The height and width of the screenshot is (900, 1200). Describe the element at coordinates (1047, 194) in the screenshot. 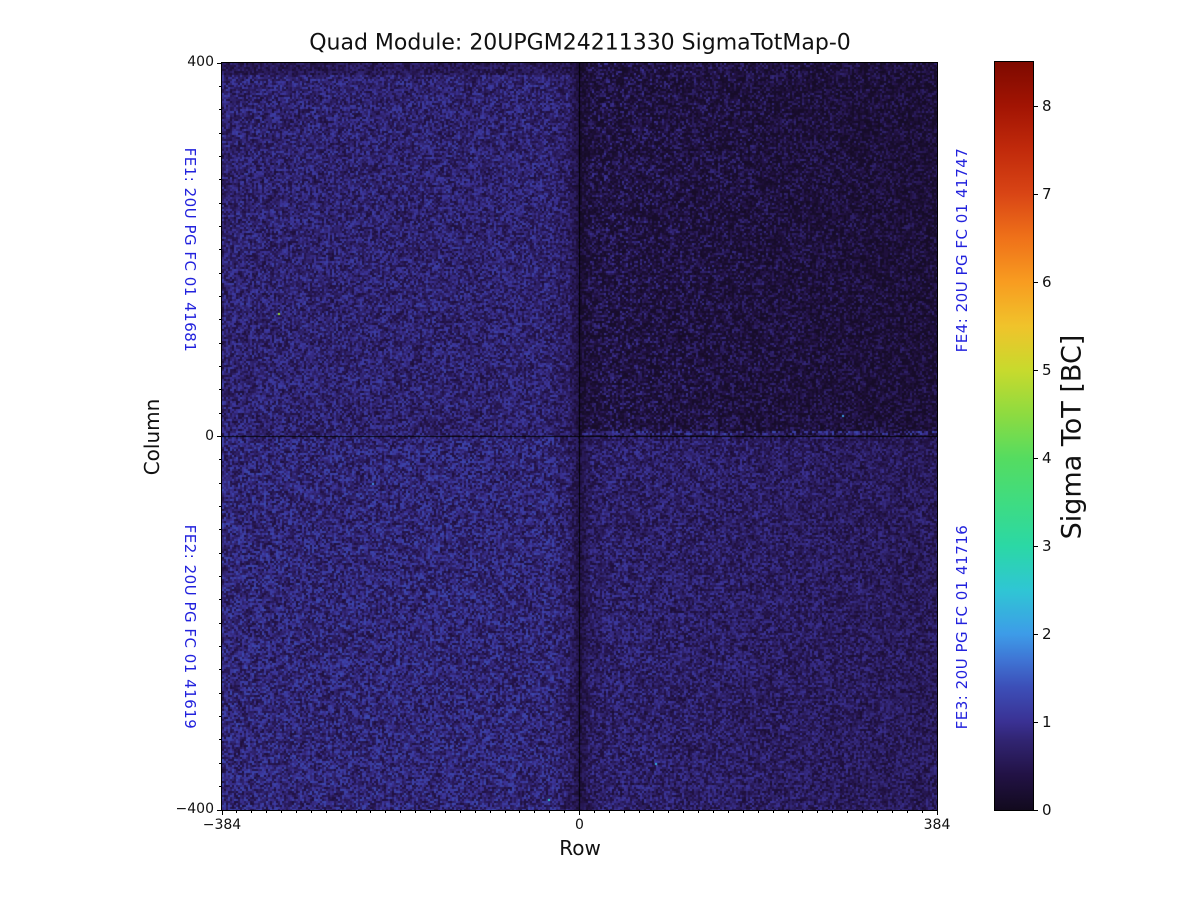

I see `colorbar-tick-label: 7` at that location.